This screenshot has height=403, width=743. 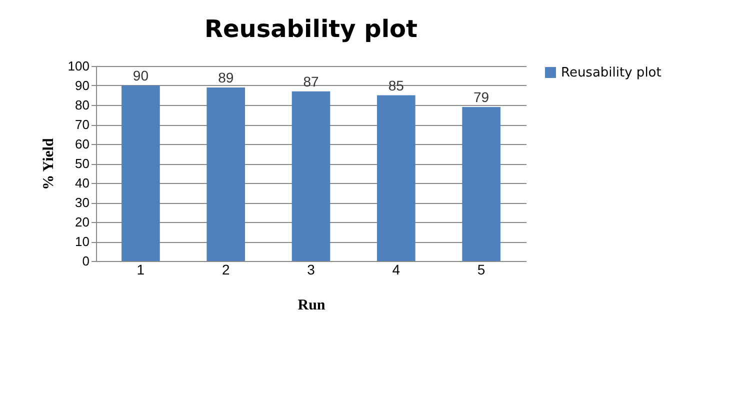 I want to click on y-tick-label: 40, so click(x=82, y=183).